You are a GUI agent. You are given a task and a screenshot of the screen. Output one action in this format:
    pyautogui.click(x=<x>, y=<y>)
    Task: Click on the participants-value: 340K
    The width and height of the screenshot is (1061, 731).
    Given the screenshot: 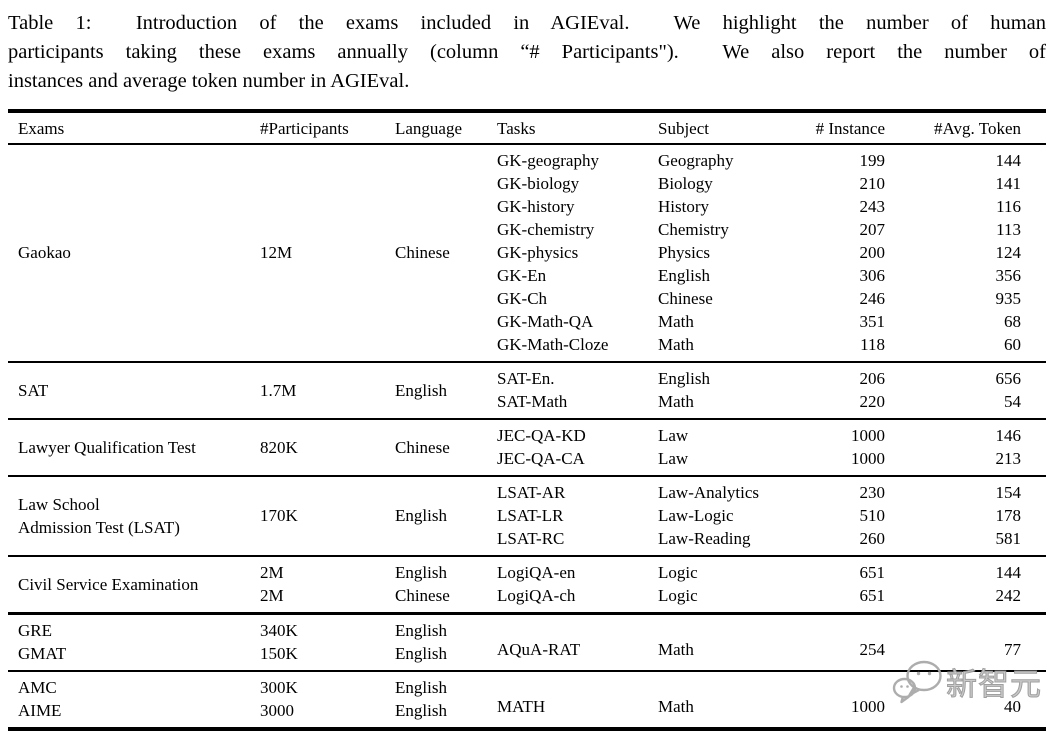 What is the action you would take?
    pyautogui.click(x=279, y=630)
    